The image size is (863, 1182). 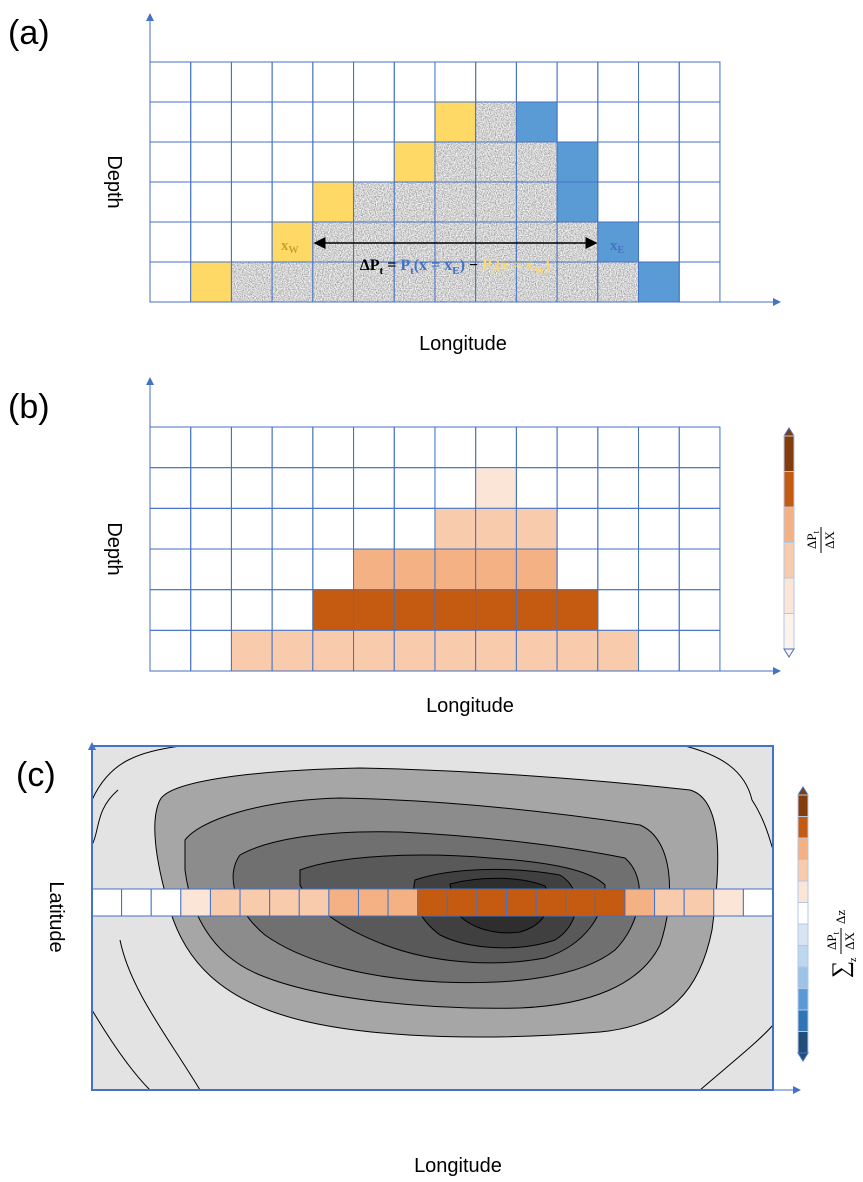 I want to click on sum-subscript: z, so click(x=853, y=959).